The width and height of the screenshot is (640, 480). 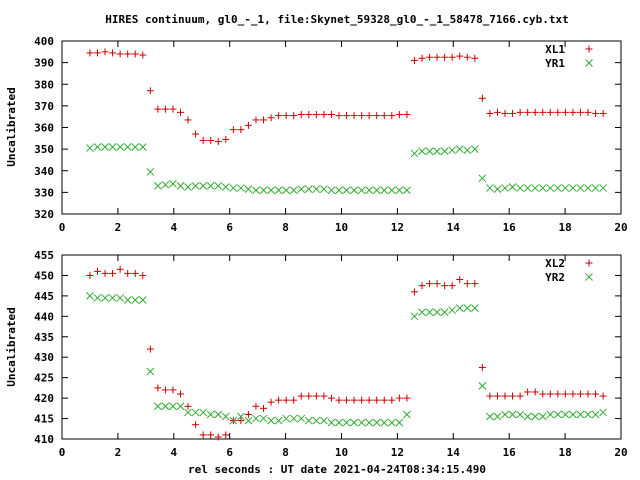 I want to click on y-tick-label: 340, so click(x=44, y=171).